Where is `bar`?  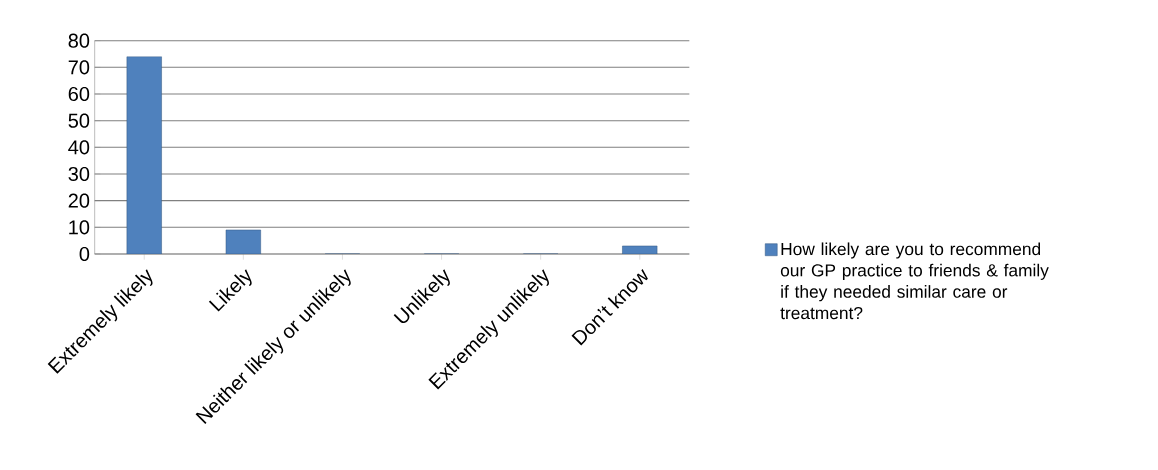
bar is located at coordinates (144, 155).